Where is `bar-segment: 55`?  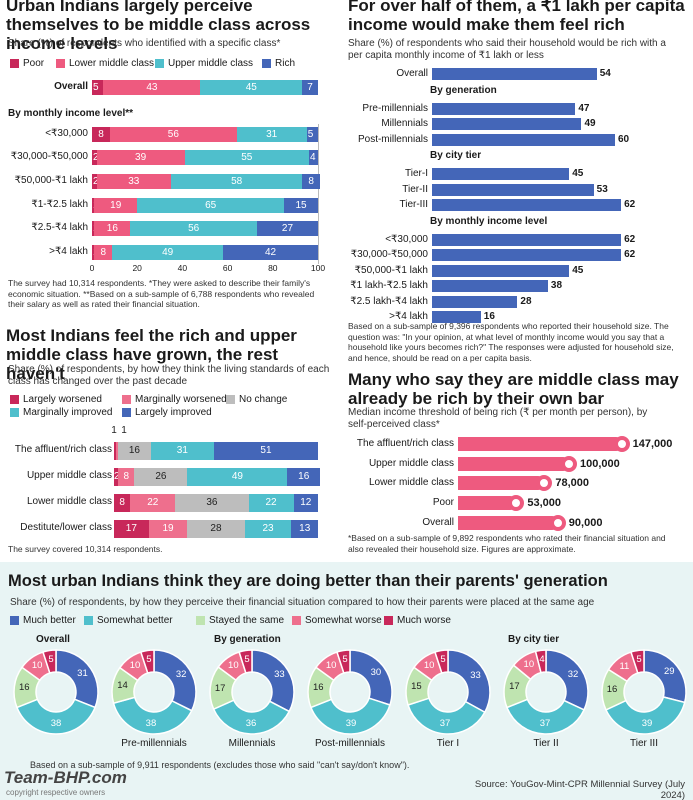 bar-segment: 55 is located at coordinates (246, 157).